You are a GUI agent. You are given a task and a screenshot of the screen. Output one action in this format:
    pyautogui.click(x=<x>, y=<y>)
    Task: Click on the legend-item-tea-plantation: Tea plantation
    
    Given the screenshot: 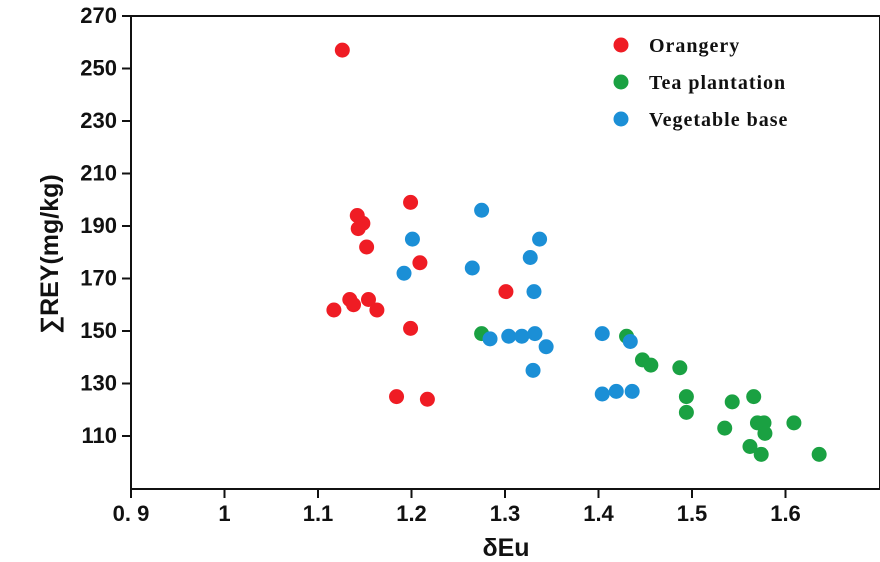 What is the action you would take?
    pyautogui.click(x=699, y=83)
    